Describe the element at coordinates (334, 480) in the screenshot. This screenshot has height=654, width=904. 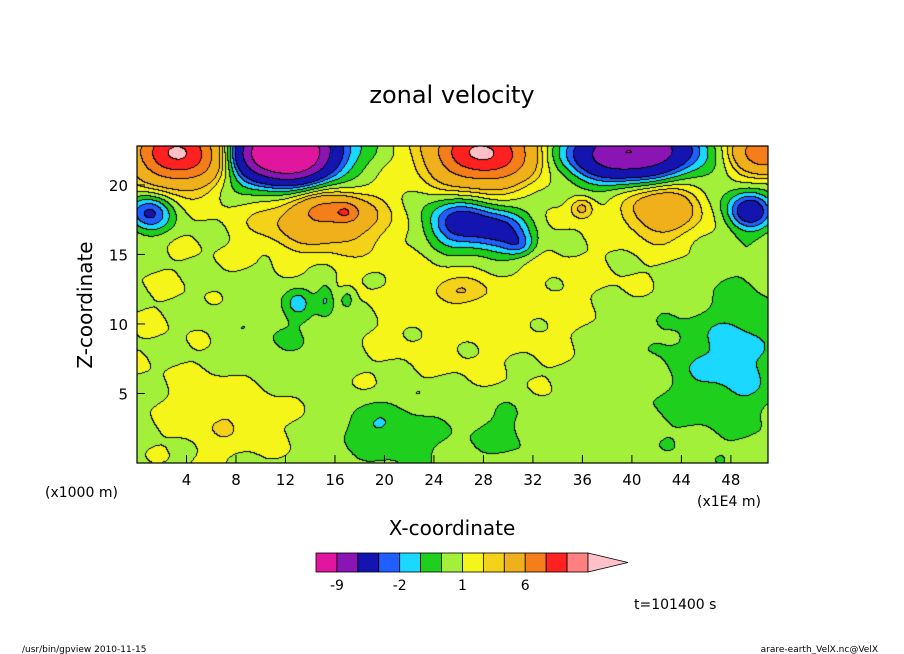
I see `x-tick-label: 16` at that location.